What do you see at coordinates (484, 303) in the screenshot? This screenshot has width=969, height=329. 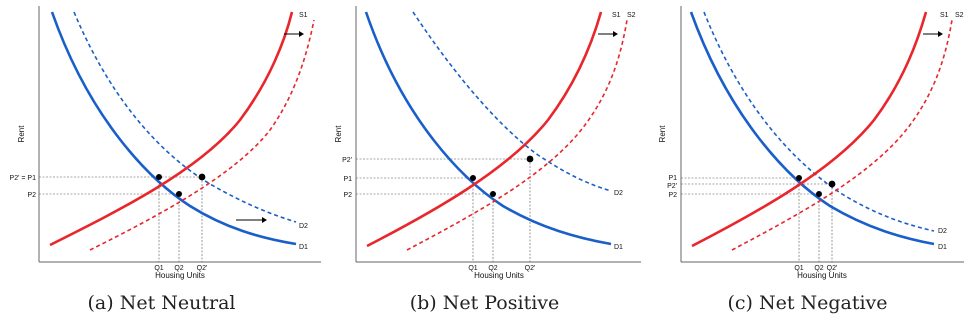 I see `figure-caption: (b) Net Positive` at bounding box center [484, 303].